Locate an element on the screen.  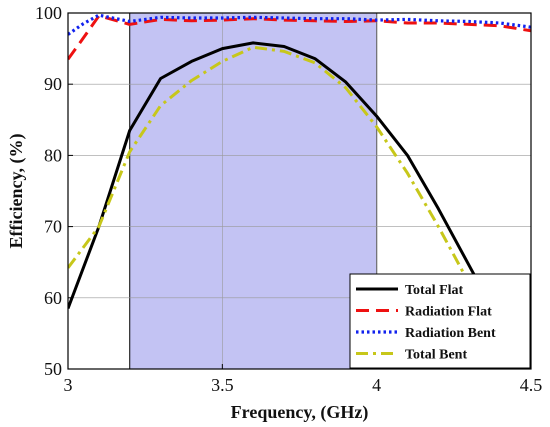
y-tick-label-0: 50 is located at coordinates (53, 369).